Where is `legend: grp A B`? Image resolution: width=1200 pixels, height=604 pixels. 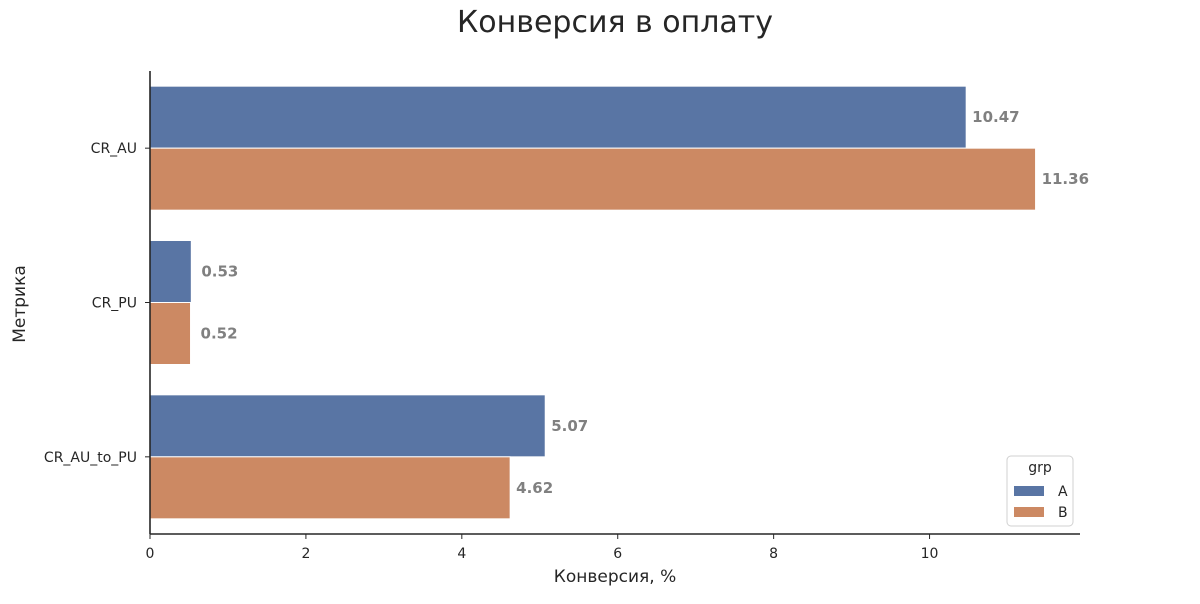 legend: grp A B is located at coordinates (1040, 491).